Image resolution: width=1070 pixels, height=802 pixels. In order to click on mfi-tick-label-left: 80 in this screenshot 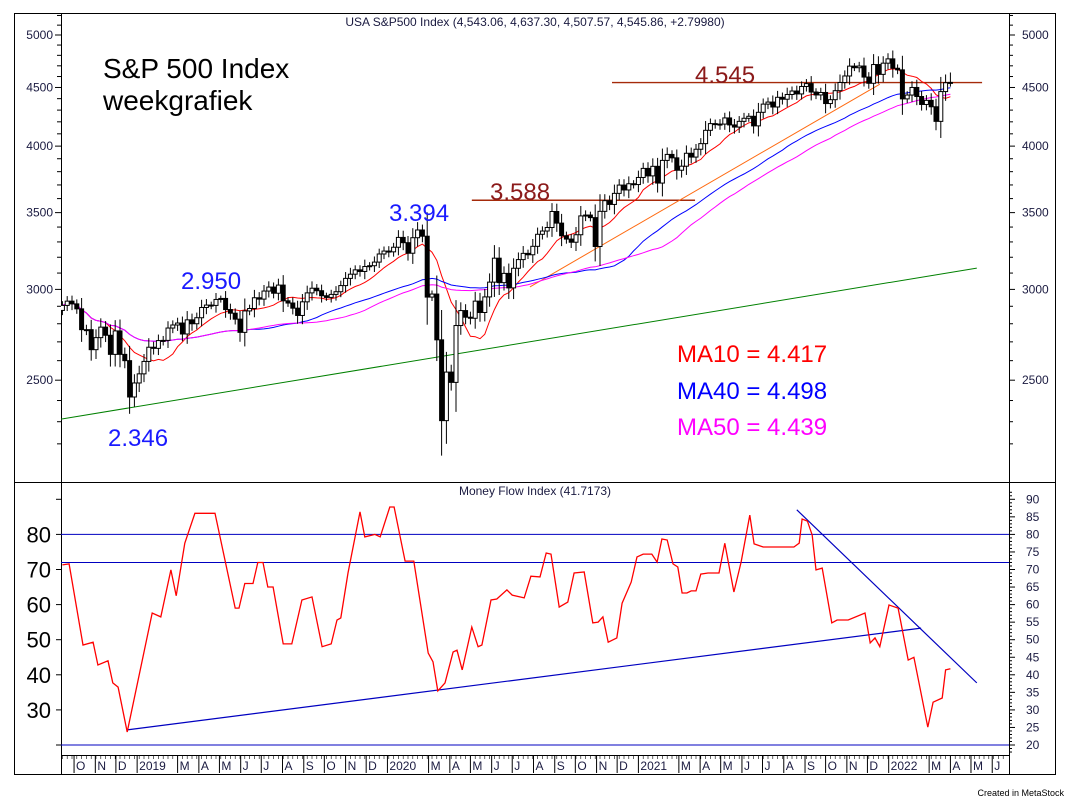, I will do `click(39, 534)`.